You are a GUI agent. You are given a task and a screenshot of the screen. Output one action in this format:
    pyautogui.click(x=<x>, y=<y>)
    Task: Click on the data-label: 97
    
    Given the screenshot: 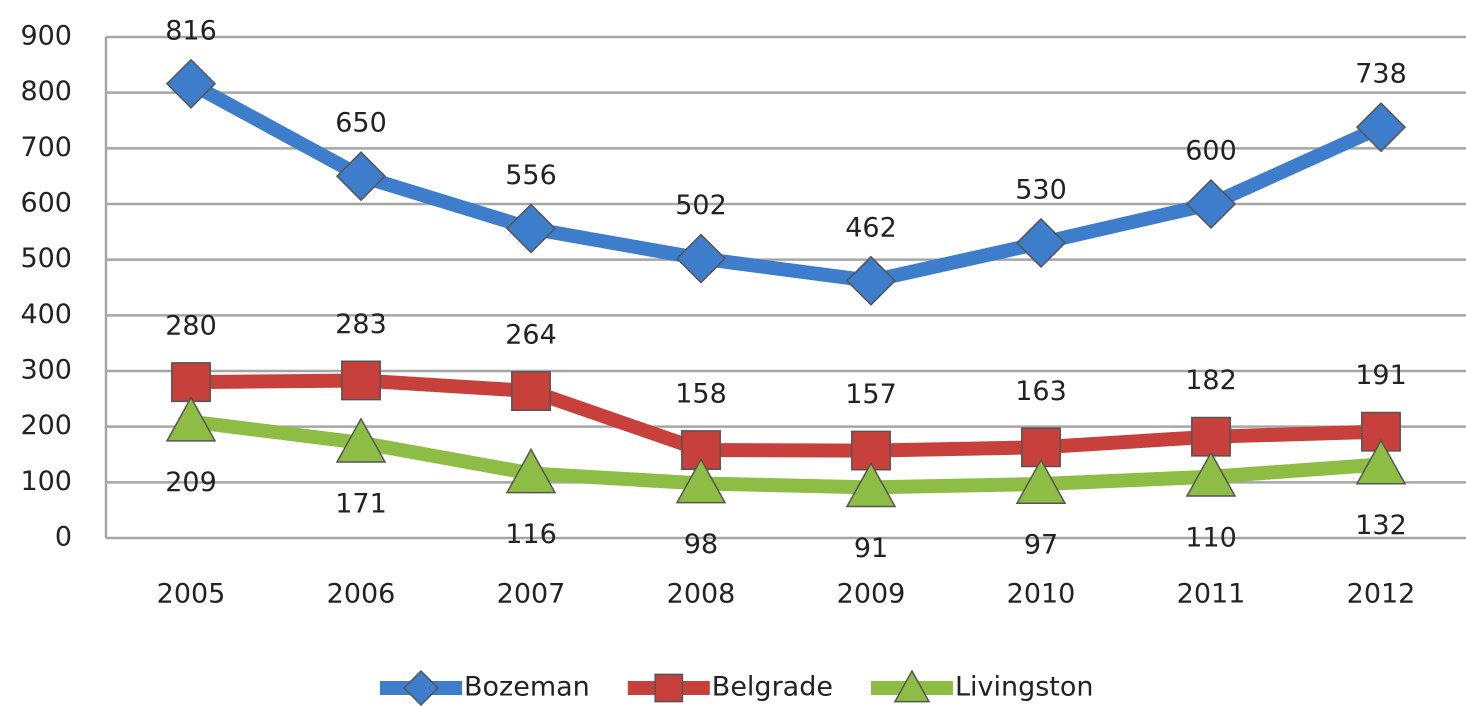 What is the action you would take?
    pyautogui.click(x=1041, y=545)
    